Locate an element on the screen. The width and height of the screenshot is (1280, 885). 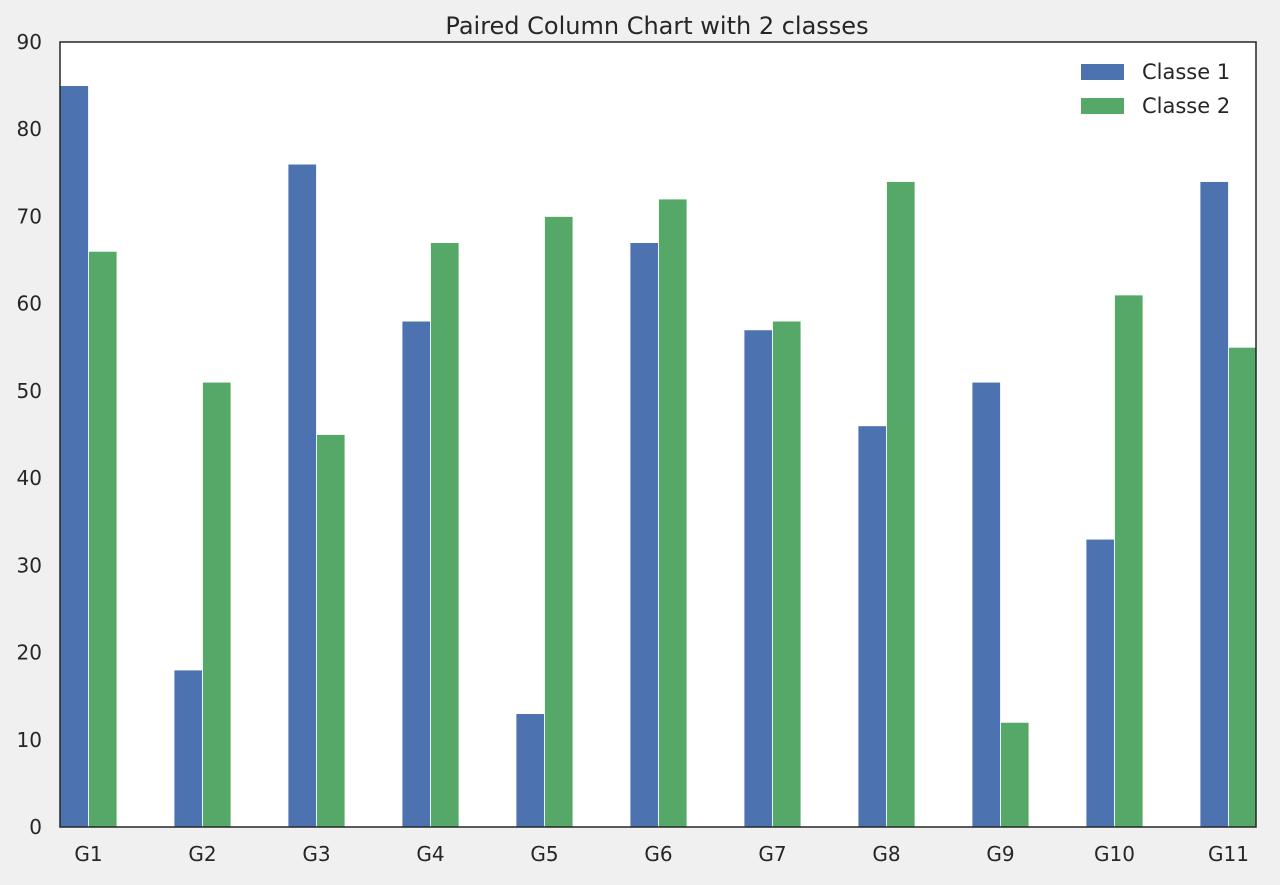
x-tick-label-g1: G1 is located at coordinates (88, 854).